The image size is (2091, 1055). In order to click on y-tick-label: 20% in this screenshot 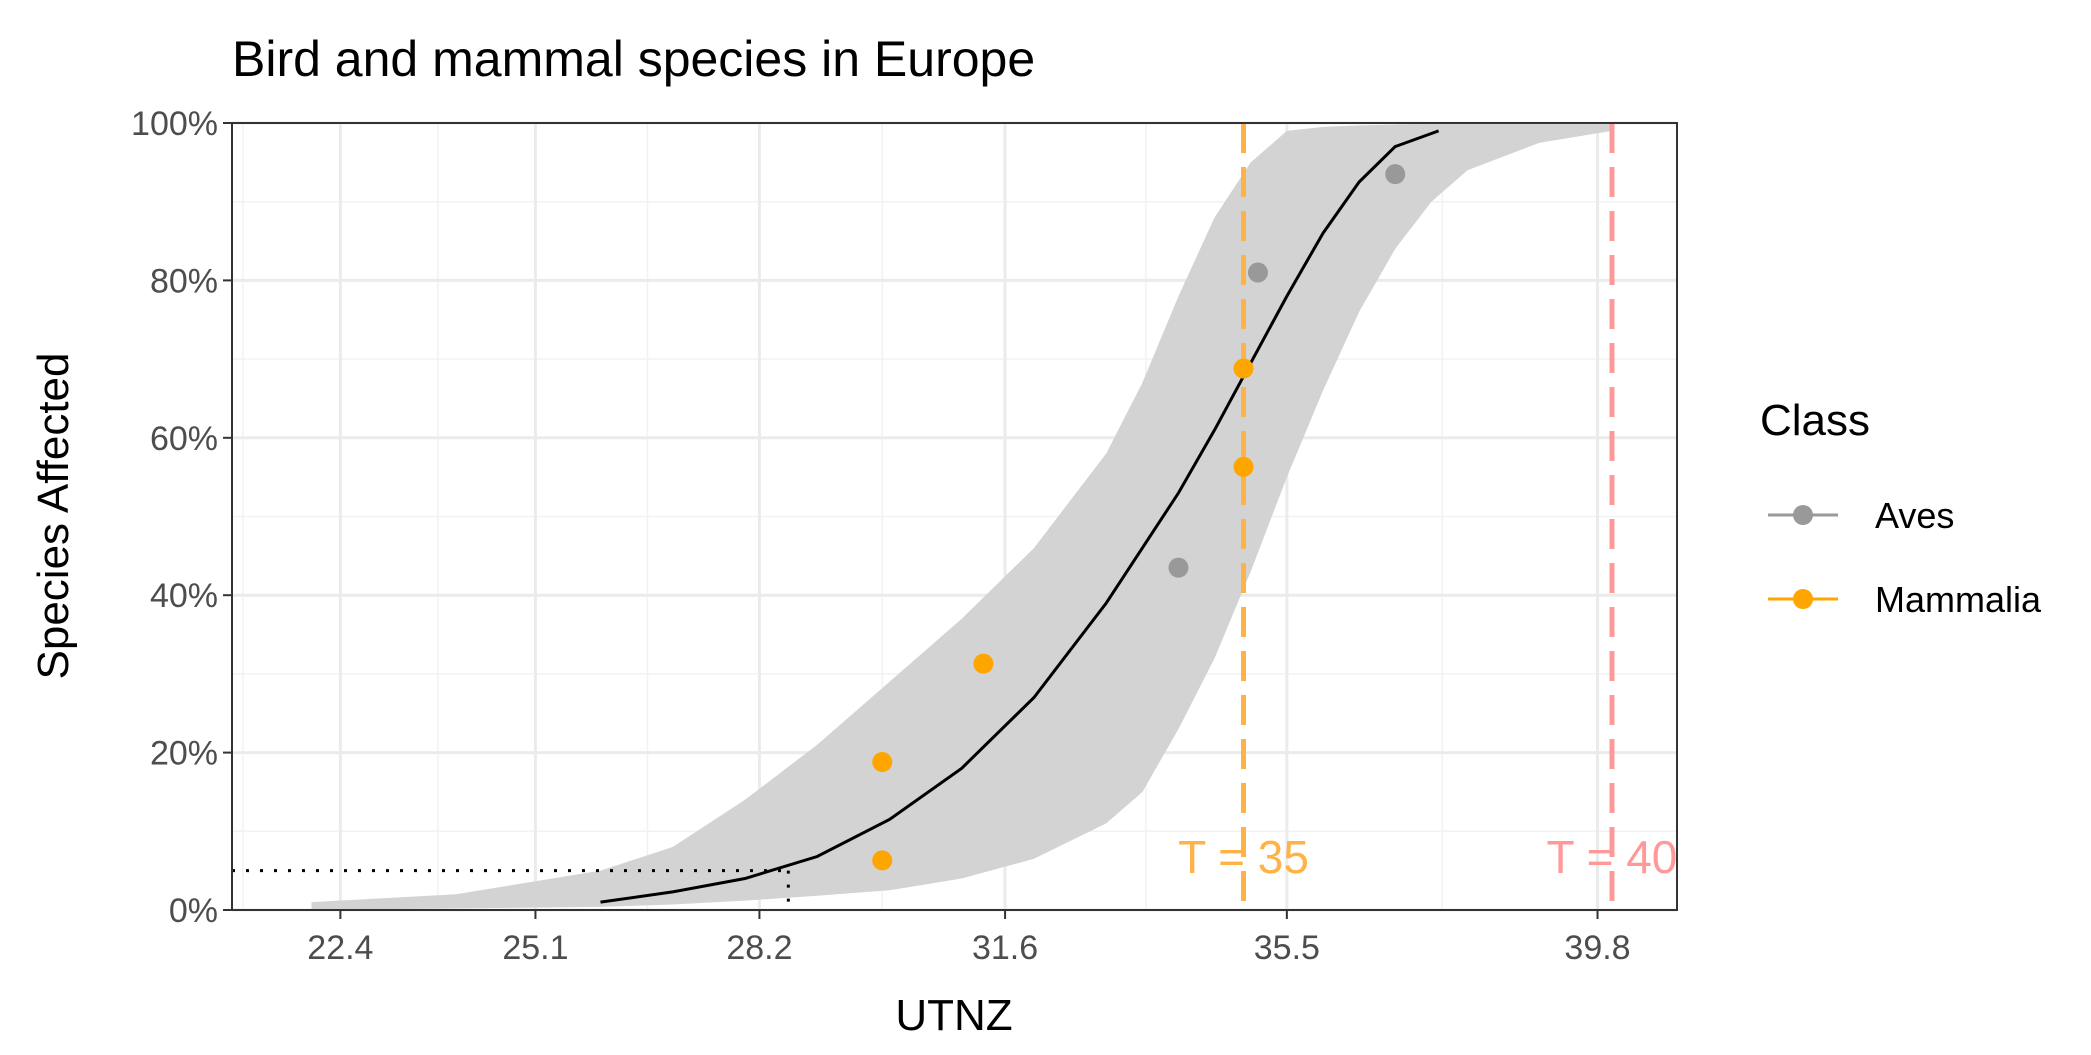, I will do `click(184, 754)`.